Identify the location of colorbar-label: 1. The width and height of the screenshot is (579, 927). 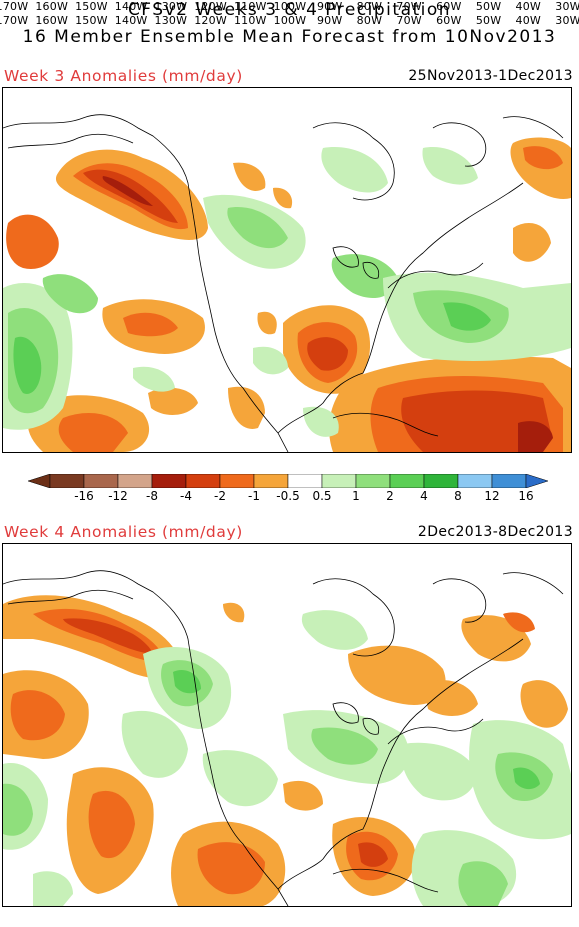
(356, 496).